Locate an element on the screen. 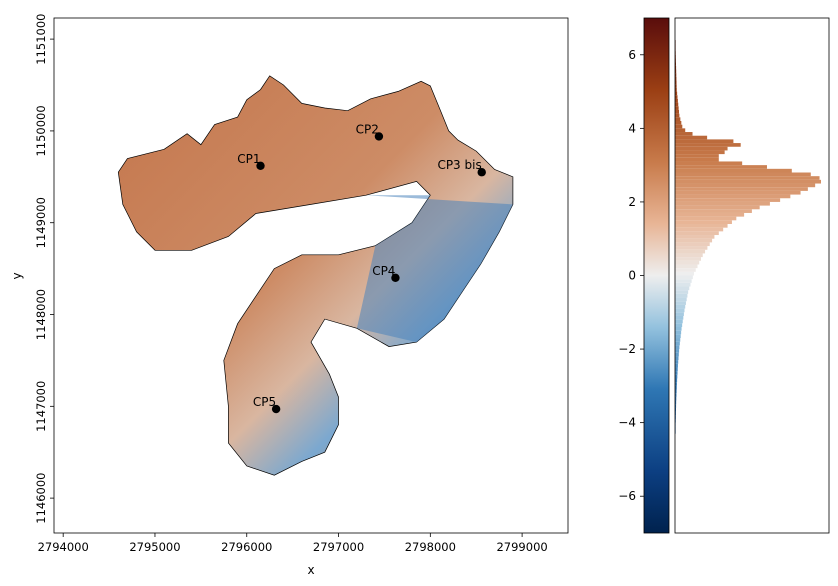  x-tick-label: 2797000 is located at coordinates (338, 547).